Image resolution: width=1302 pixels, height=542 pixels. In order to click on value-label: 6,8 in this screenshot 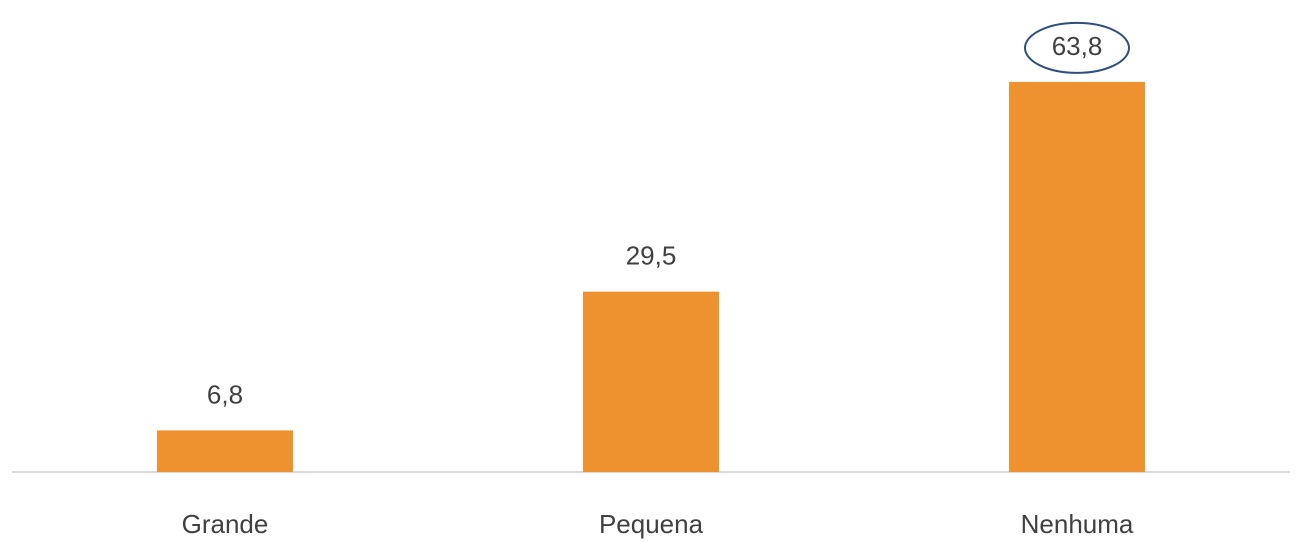, I will do `click(225, 394)`.